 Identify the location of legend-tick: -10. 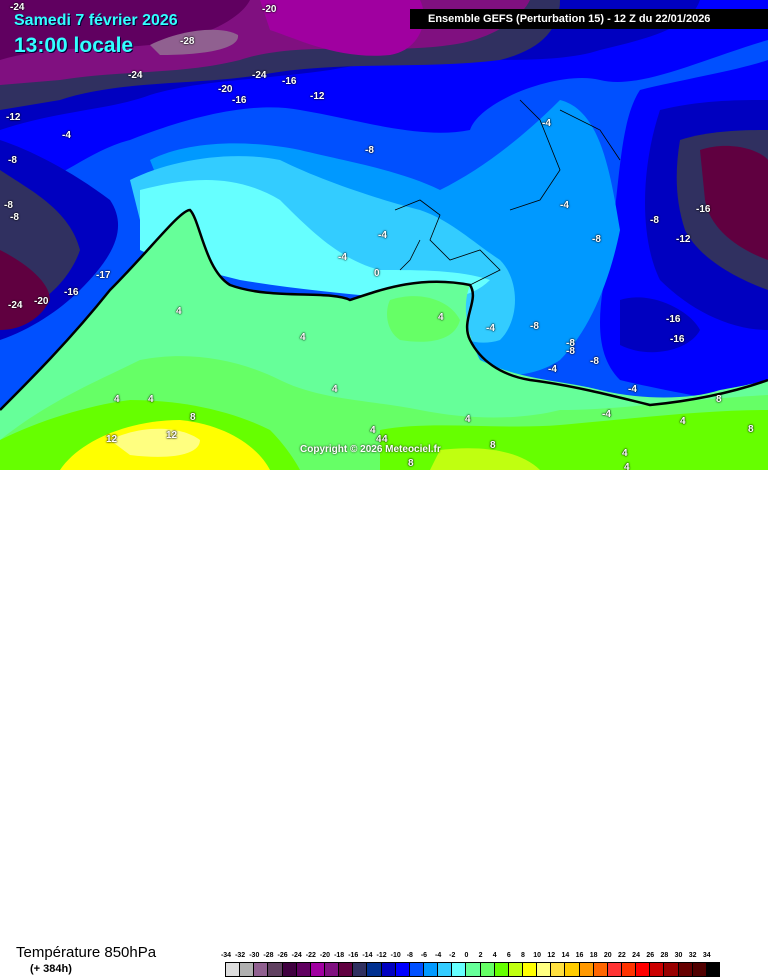
(395, 955).